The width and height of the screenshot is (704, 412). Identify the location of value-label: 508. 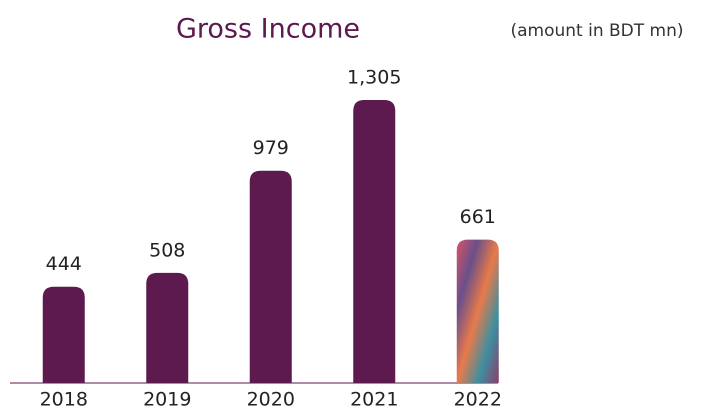
(167, 250).